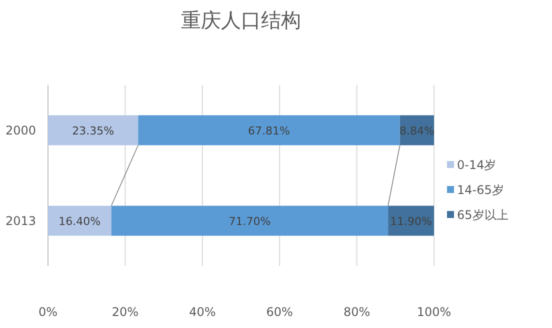  What do you see at coordinates (241, 20) in the screenshot?
I see `chart-title: 重庆人口结构` at bounding box center [241, 20].